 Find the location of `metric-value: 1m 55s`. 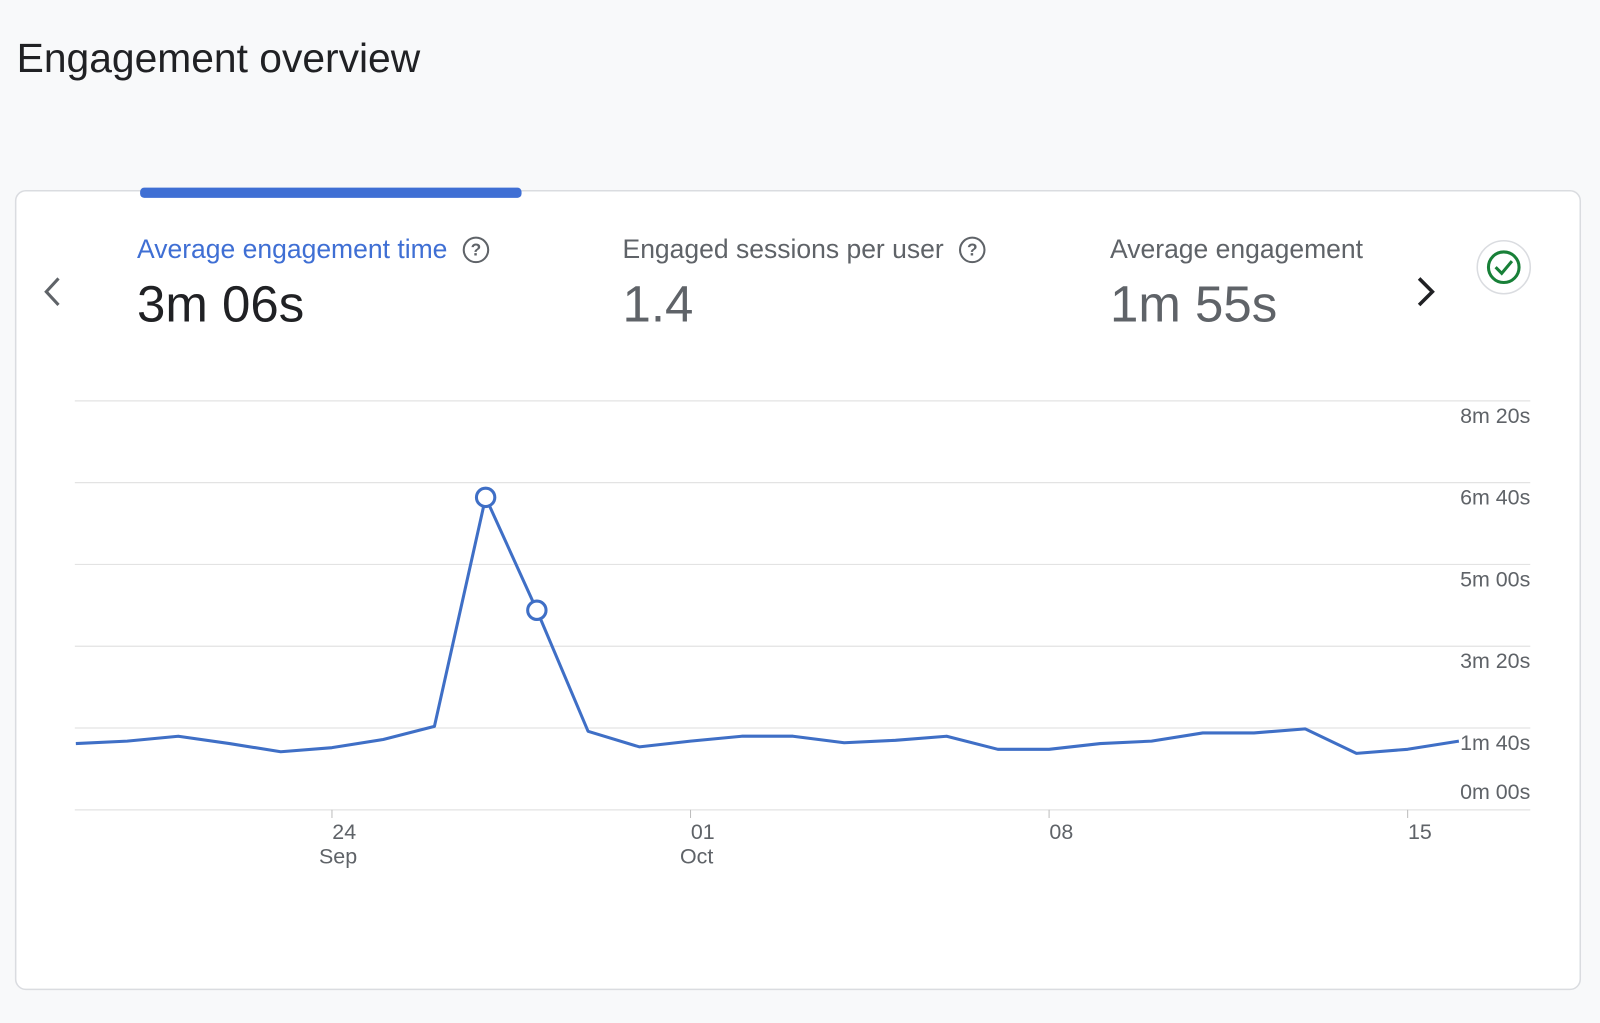

metric-value: 1m 55s is located at coordinates (1193, 303).